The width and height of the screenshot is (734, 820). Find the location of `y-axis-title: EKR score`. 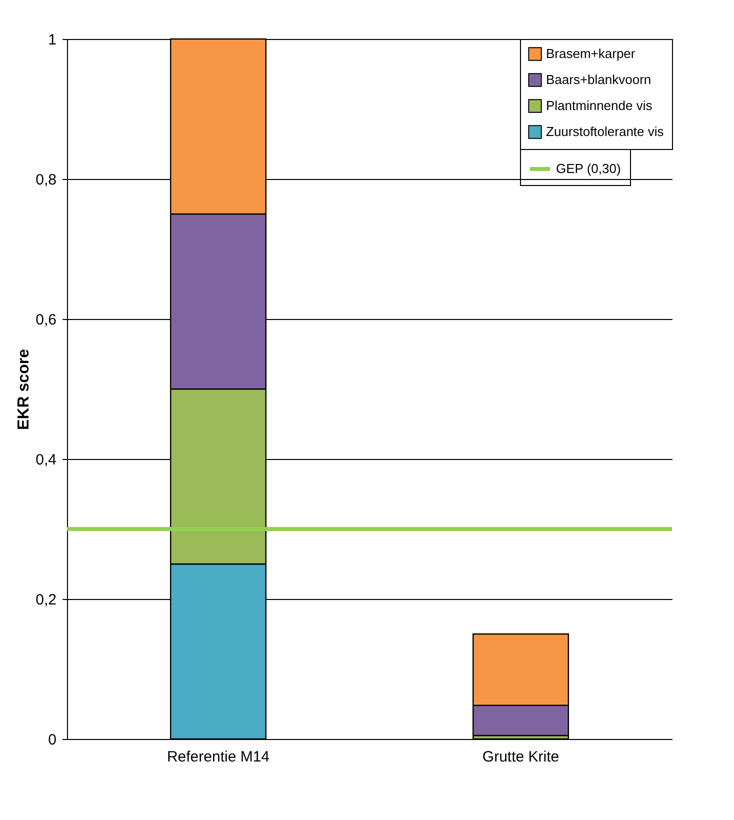

y-axis-title: EKR score is located at coordinates (24, 389).